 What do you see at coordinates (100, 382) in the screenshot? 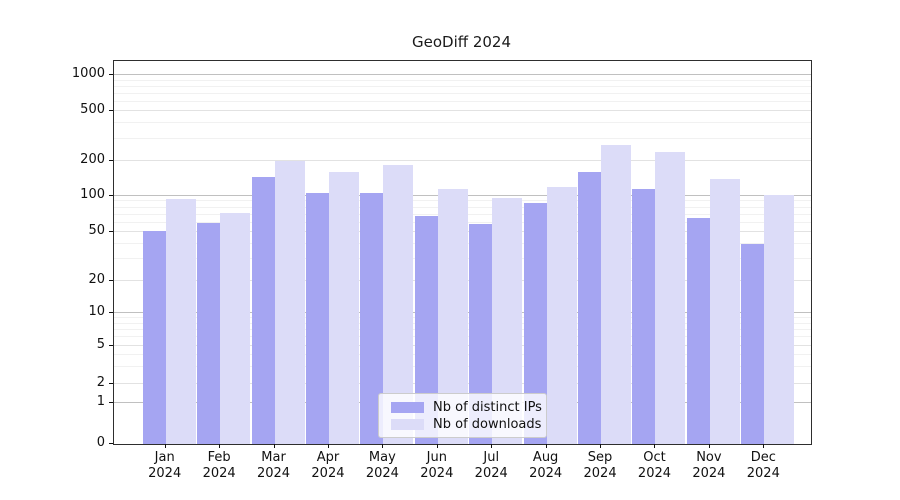
I see `y-axis-label-2: 2` at bounding box center [100, 382].